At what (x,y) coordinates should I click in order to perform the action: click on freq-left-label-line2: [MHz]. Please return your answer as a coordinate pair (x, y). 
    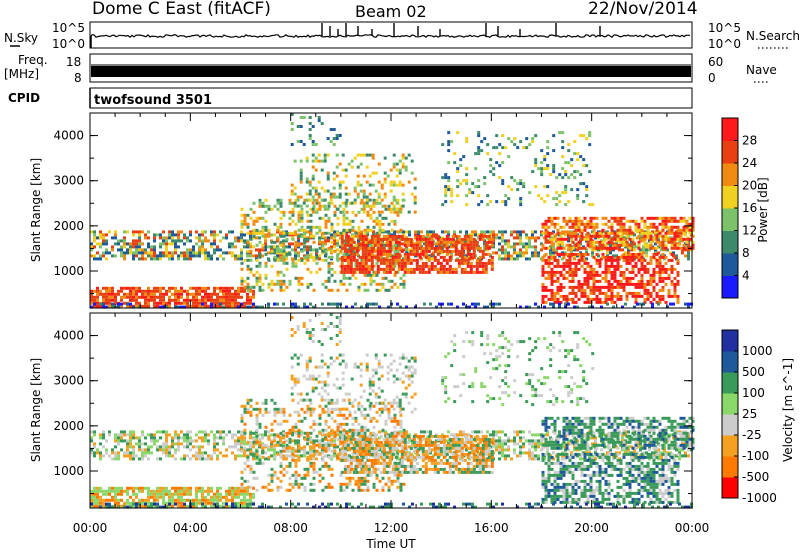
    Looking at the image, I should click on (21, 74).